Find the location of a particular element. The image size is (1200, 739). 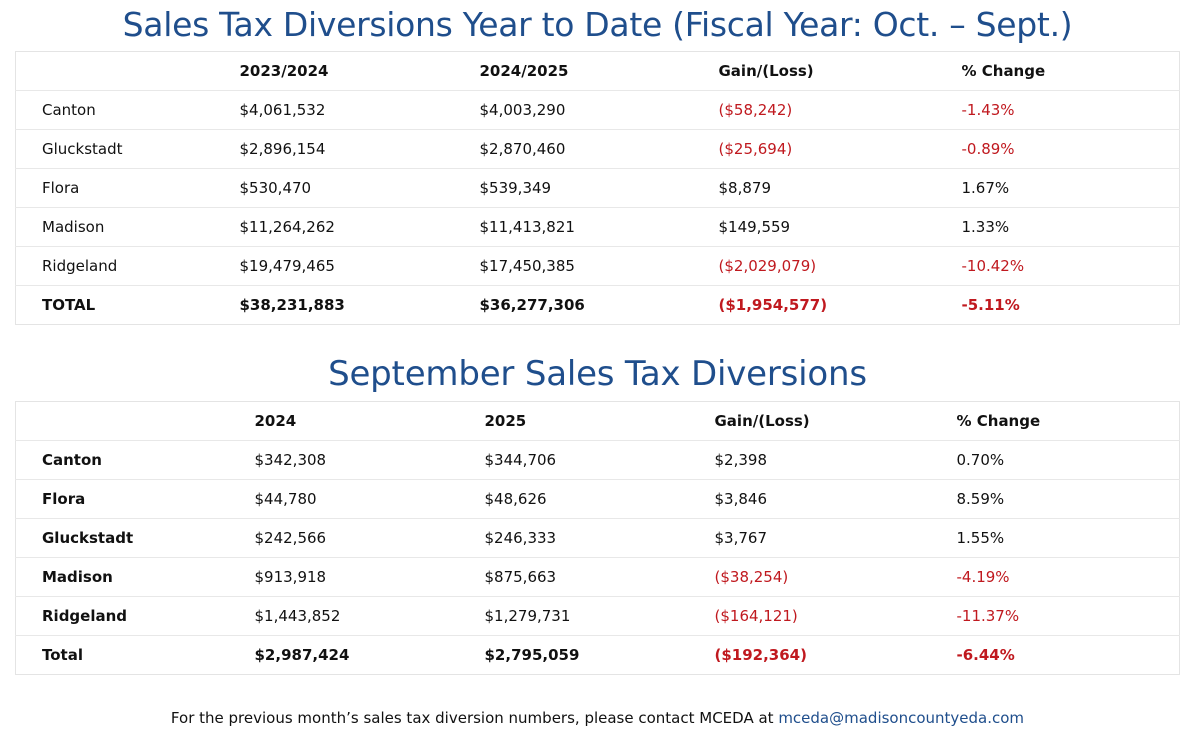

row-curr: $11,413,821 is located at coordinates (599, 227).